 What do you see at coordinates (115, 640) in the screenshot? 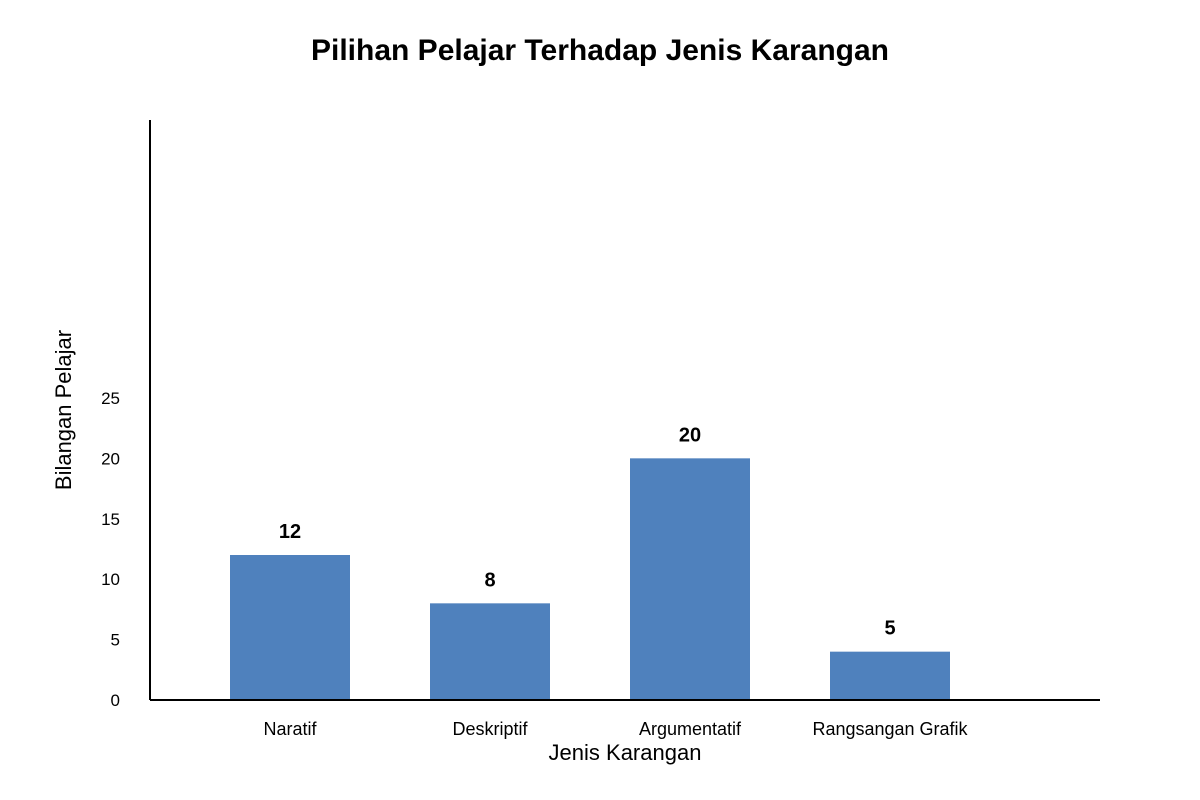
I see `y-tick-label: 5` at bounding box center [115, 640].